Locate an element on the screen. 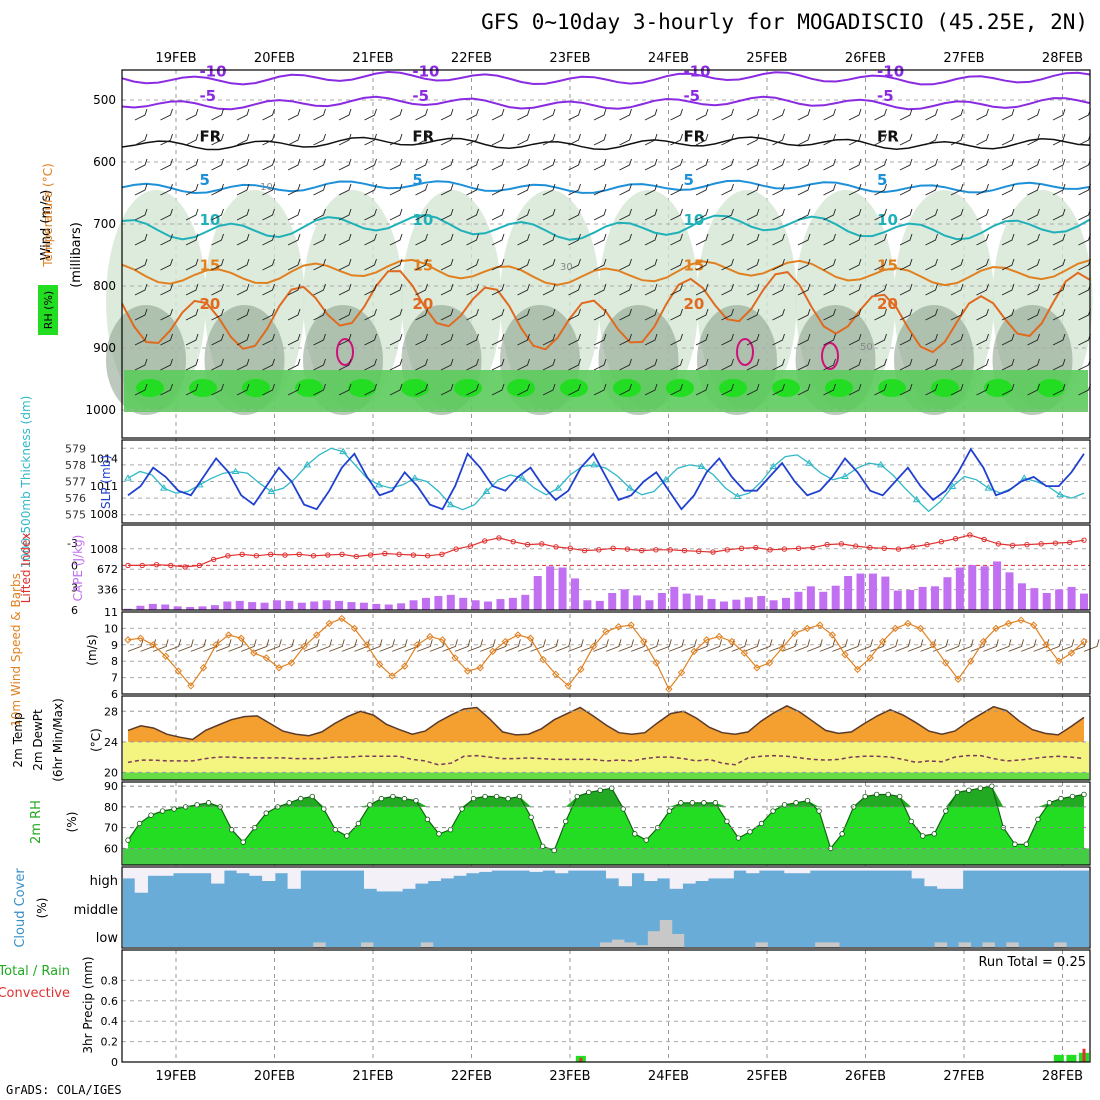 Image resolution: width=1100 pixels, height=1100 pixels. axis-label-minmax: (6hr Min/Max) is located at coordinates (58, 740).